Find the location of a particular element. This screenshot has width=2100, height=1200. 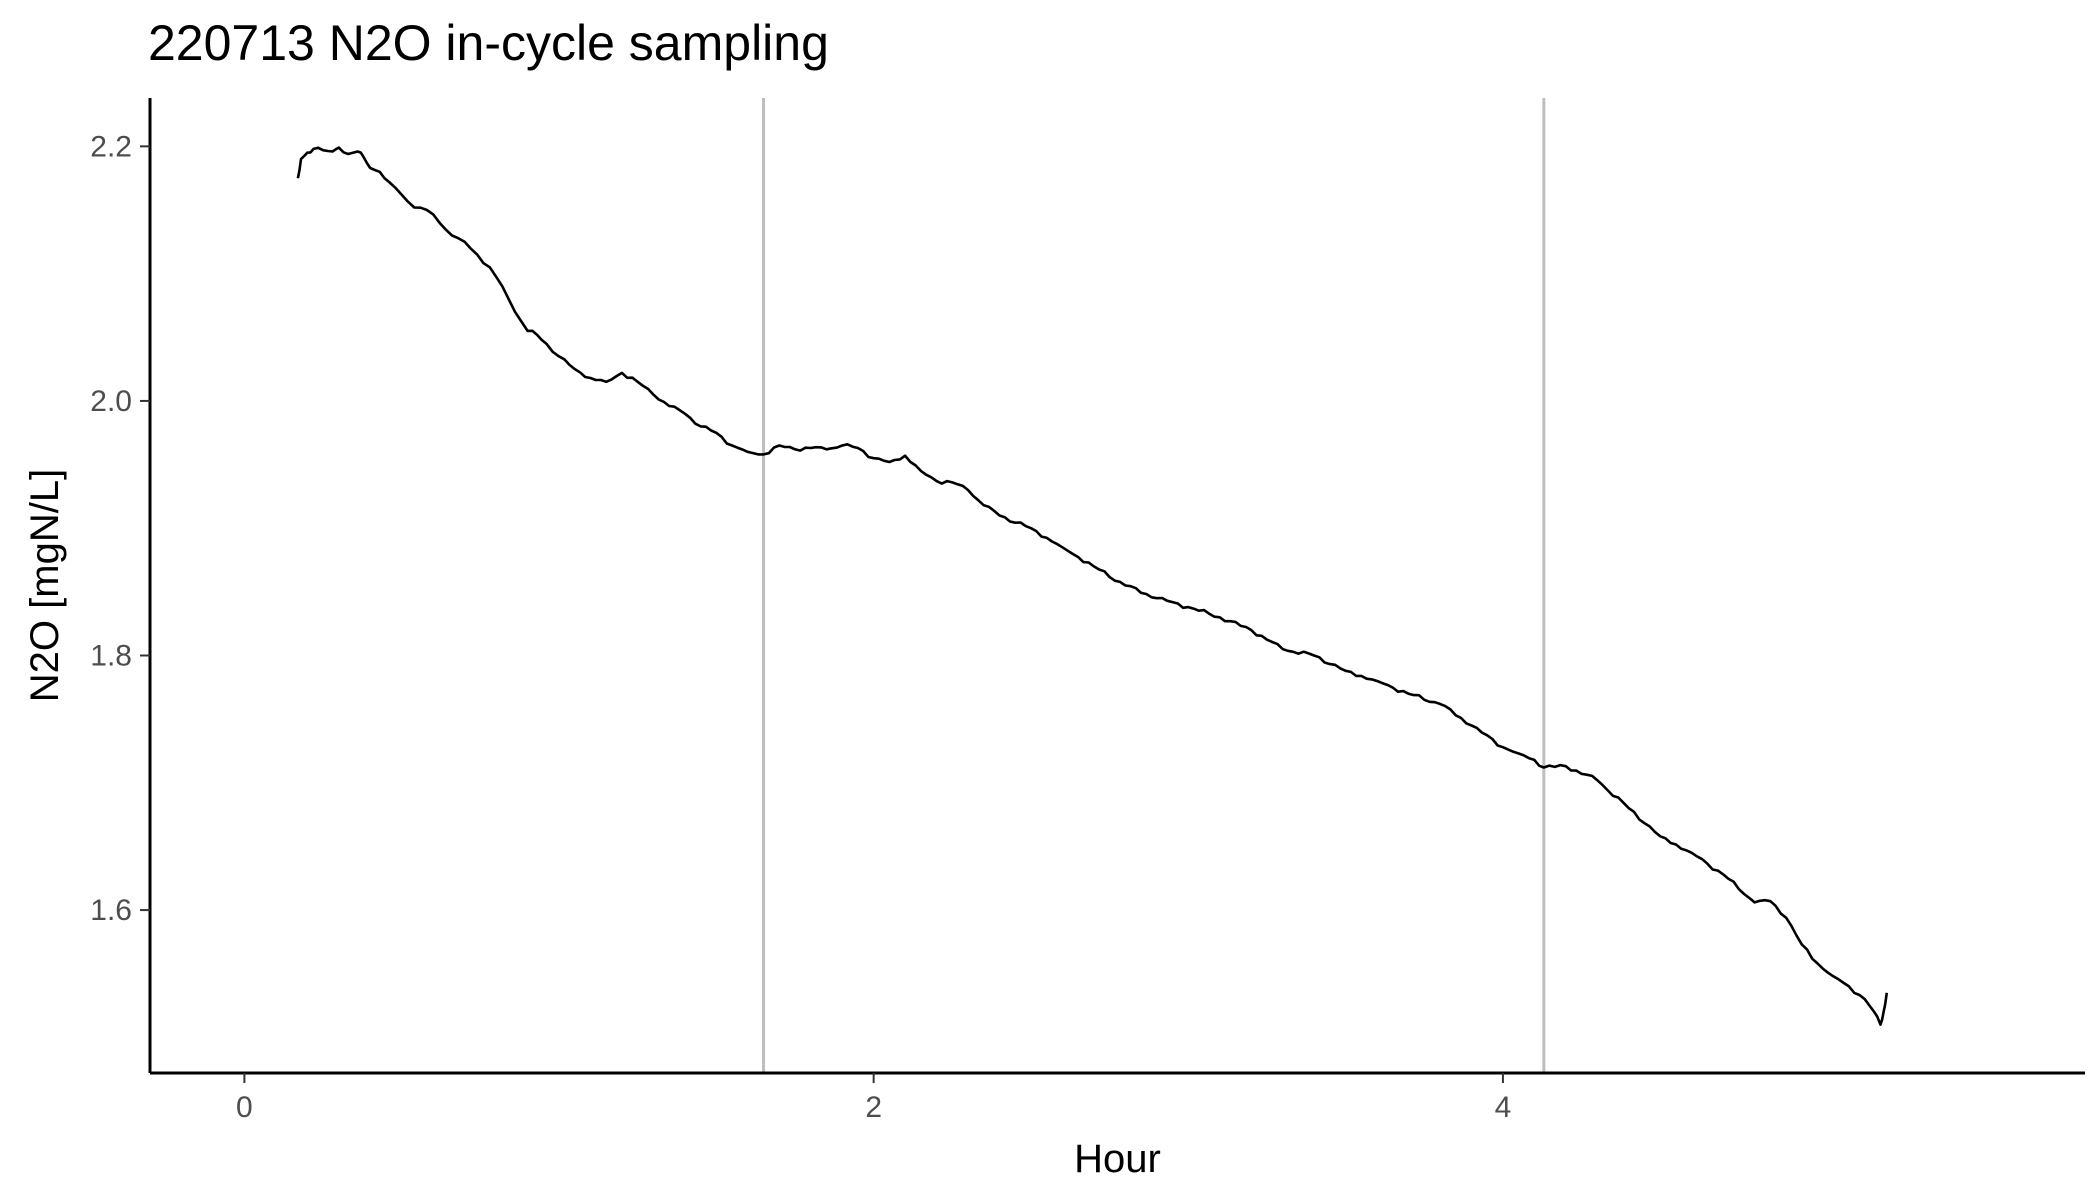

x-tick-label: 0 is located at coordinates (244, 1107).